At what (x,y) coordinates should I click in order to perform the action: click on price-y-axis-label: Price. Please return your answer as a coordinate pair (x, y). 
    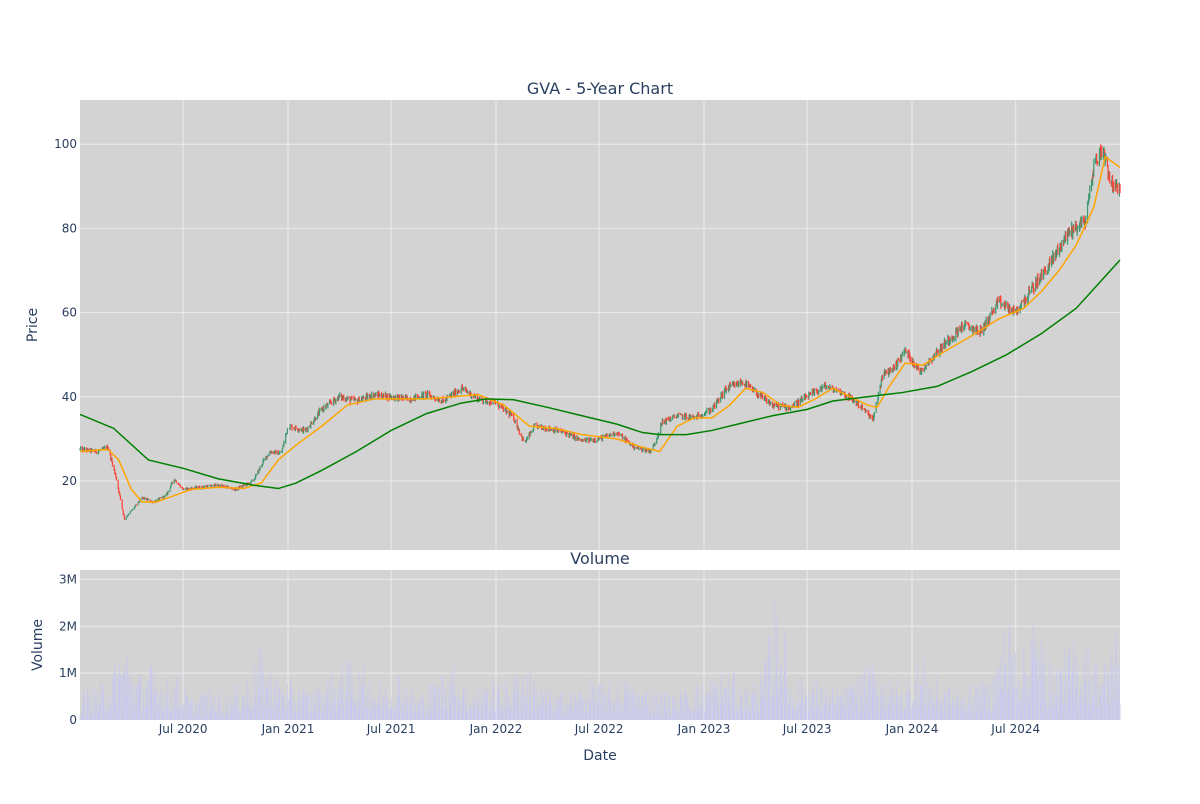
    Looking at the image, I should click on (33, 325).